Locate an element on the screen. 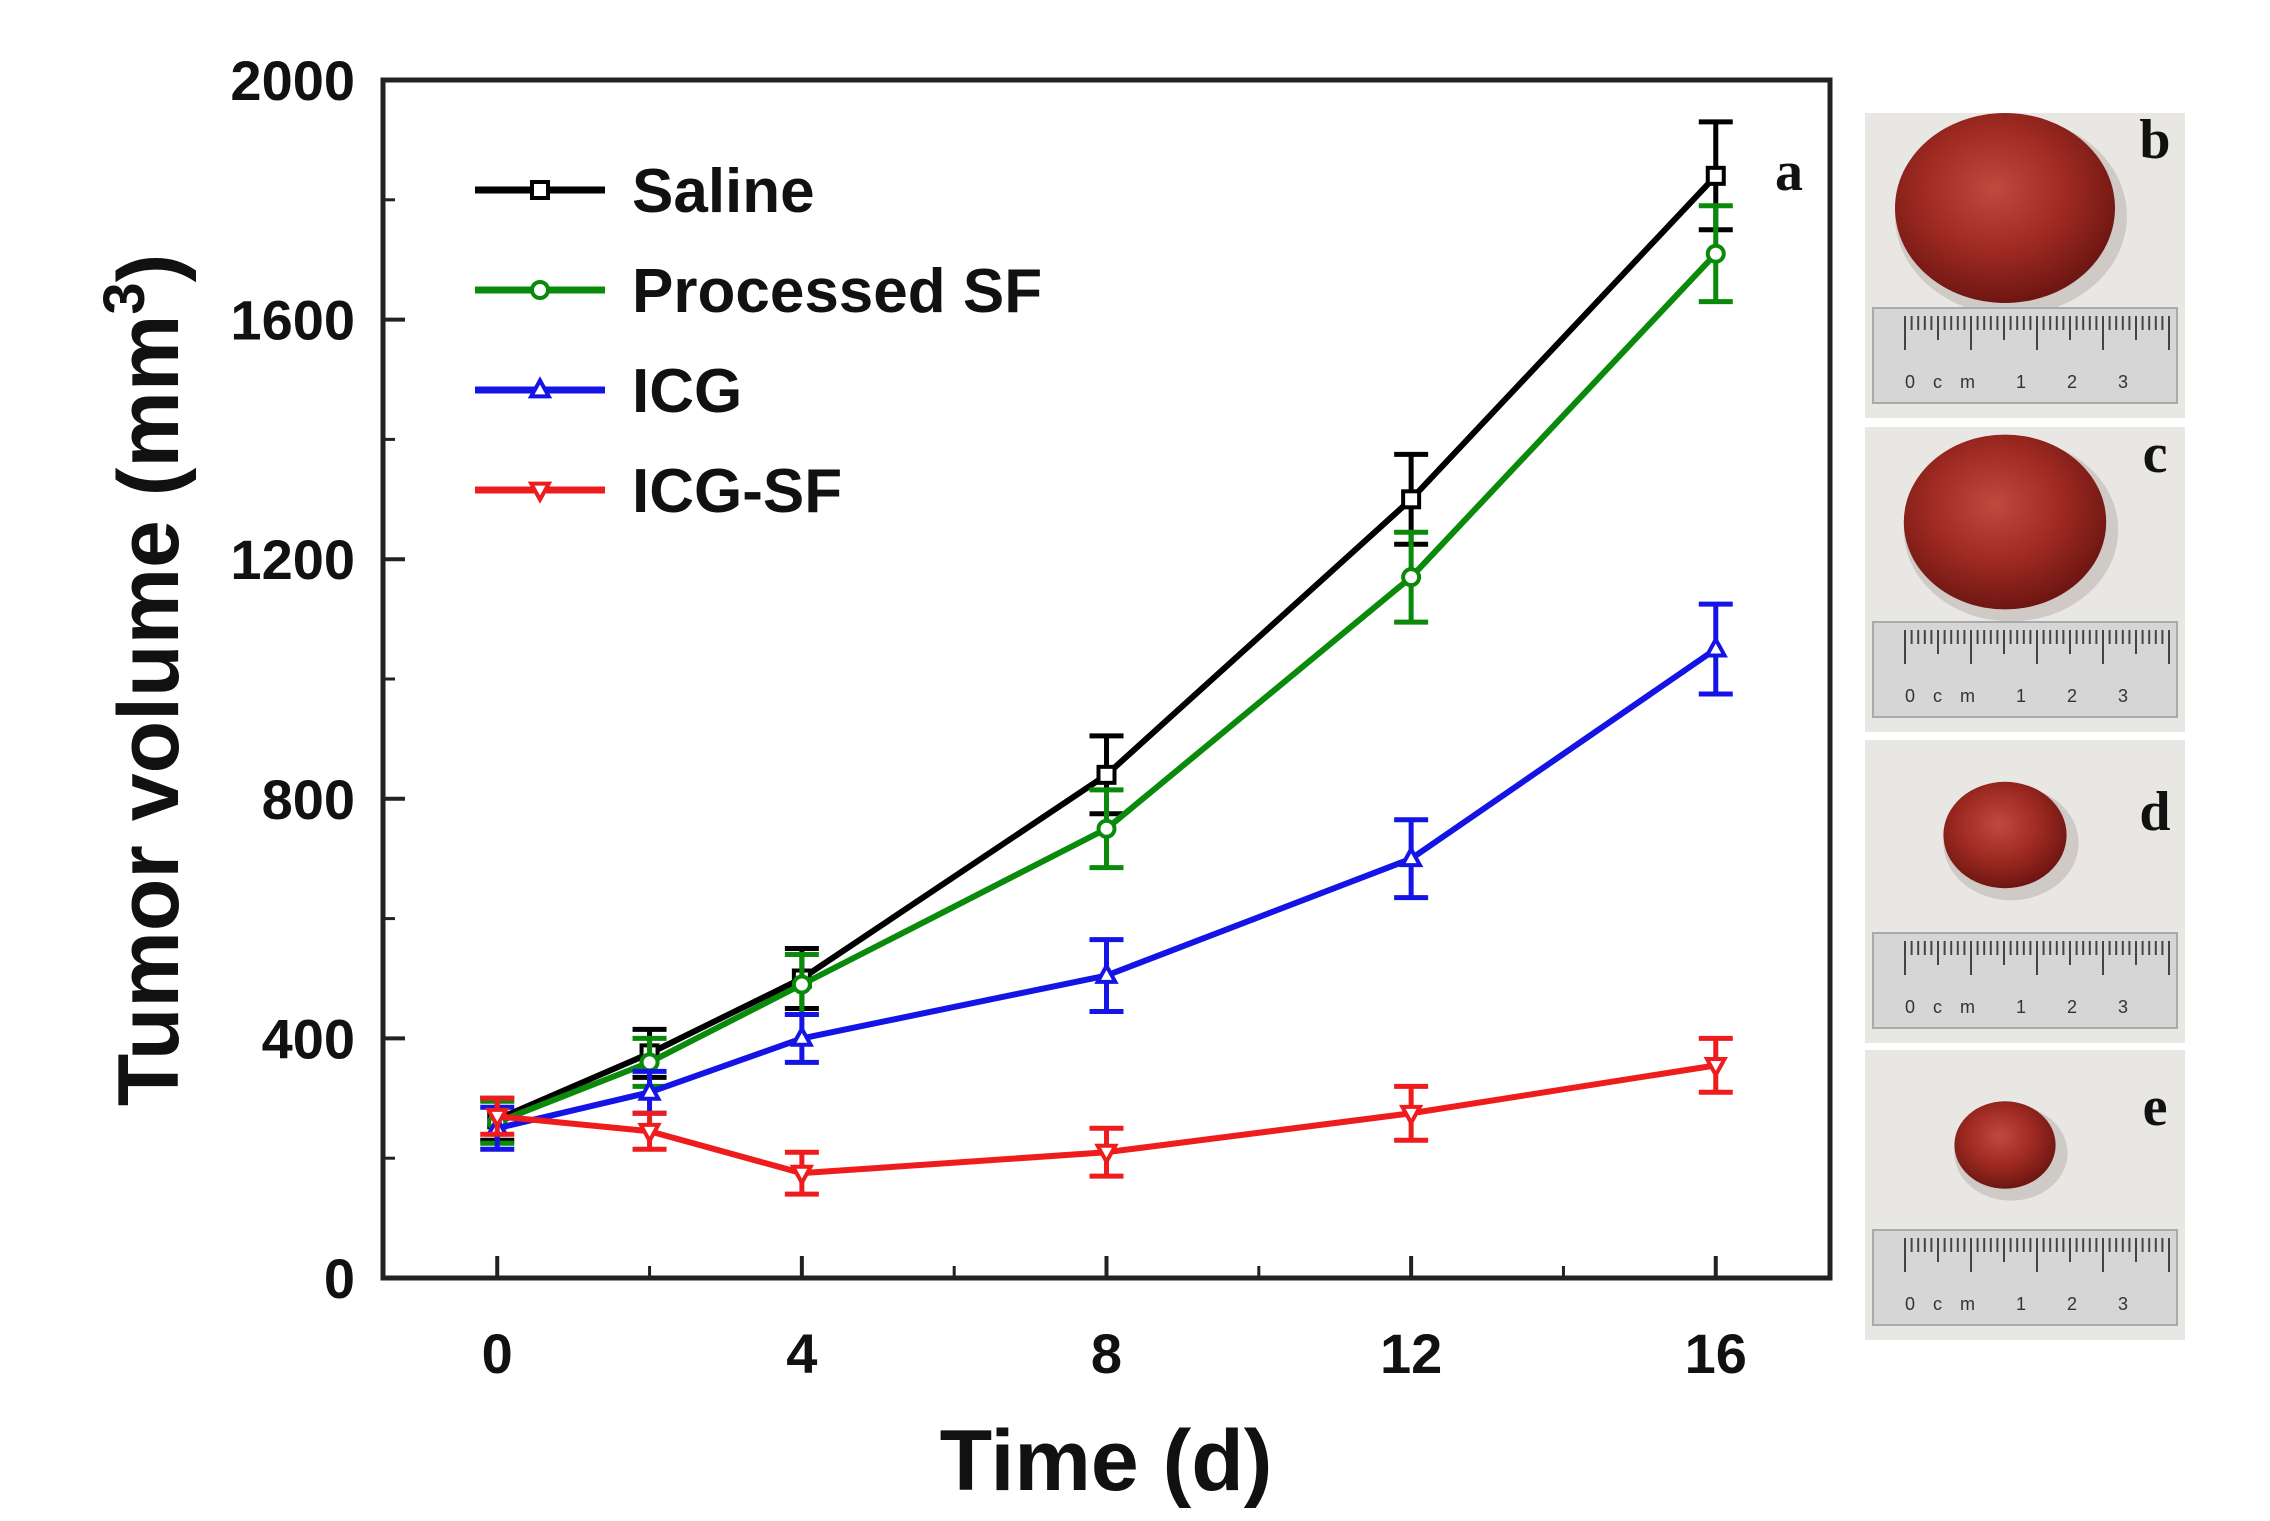 The width and height of the screenshot is (2270, 1521). x-tick-labels: 0 4 8 12 16 is located at coordinates (1114, 1353).